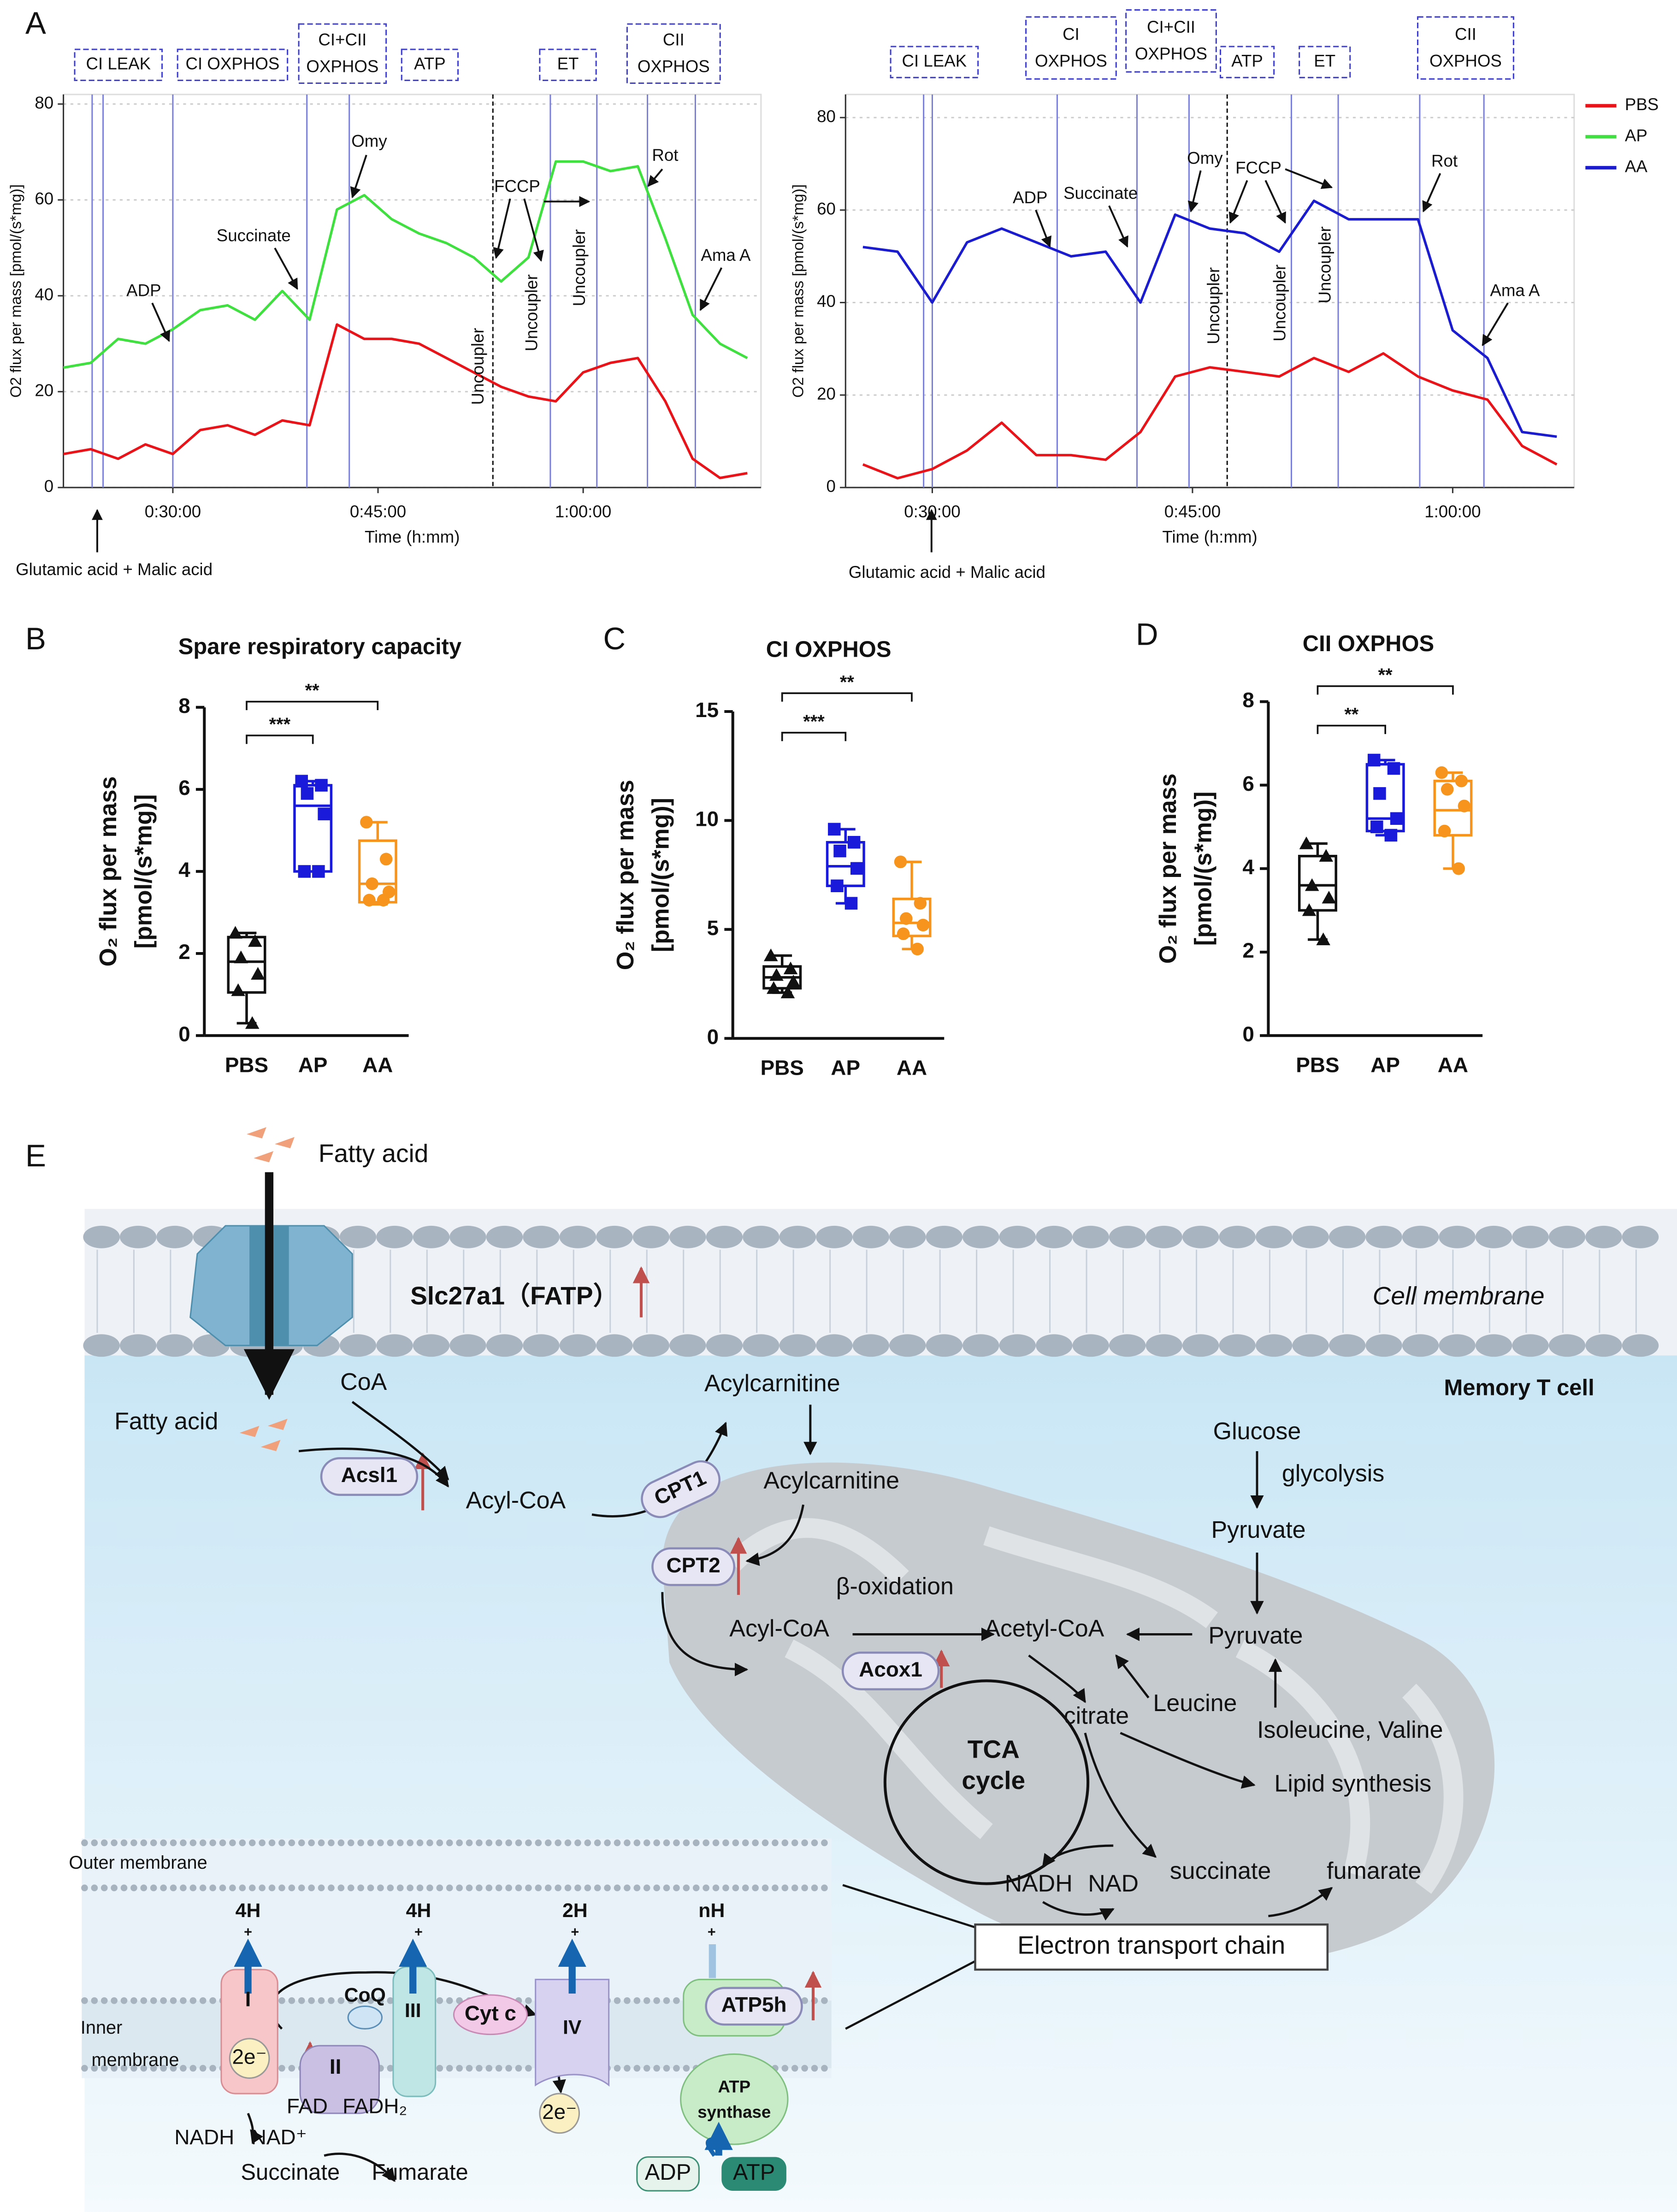 Image resolution: width=1677 pixels, height=2212 pixels. I want to click on diagram-label: Slc27a1（FATP）, so click(514, 1295).